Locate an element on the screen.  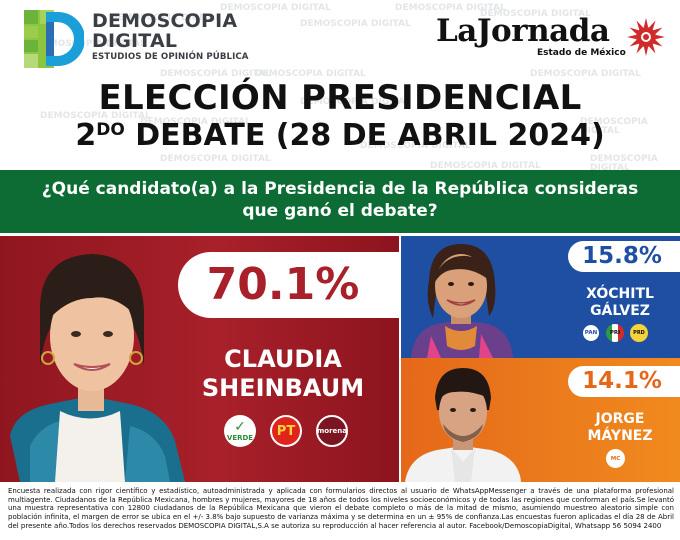
candidate-name-galvez: XÓCHITL GÁLVEZ is located at coordinates (620, 303).